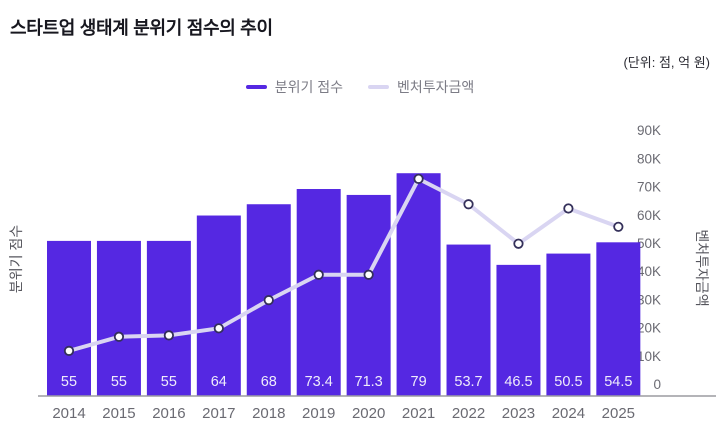 The image size is (720, 431). Describe the element at coordinates (468, 382) in the screenshot. I see `bar-value-label-2022: 53.7` at that location.